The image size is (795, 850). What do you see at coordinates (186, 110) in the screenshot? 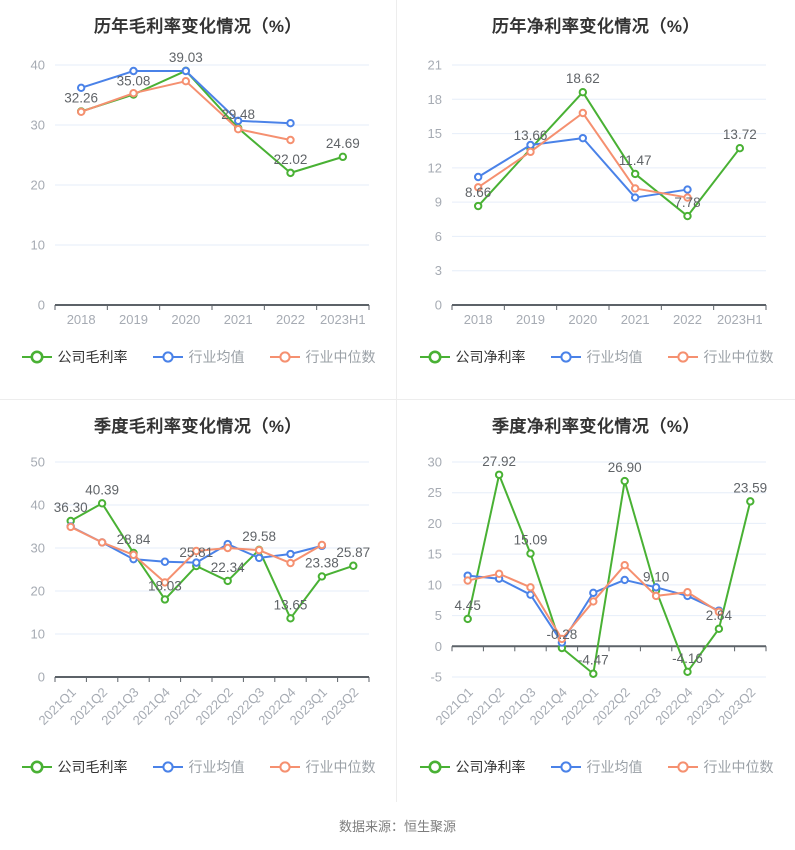
I see `series-line-median` at bounding box center [186, 110].